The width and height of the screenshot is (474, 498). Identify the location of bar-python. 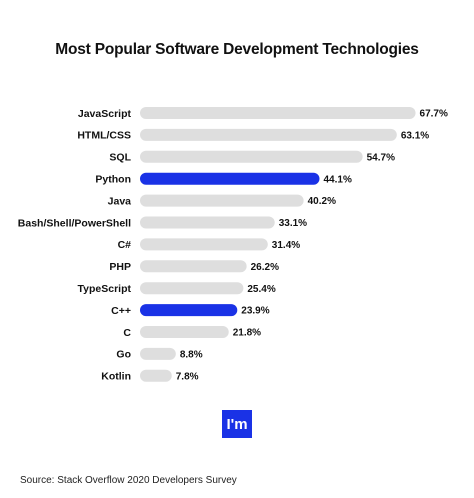
(230, 178).